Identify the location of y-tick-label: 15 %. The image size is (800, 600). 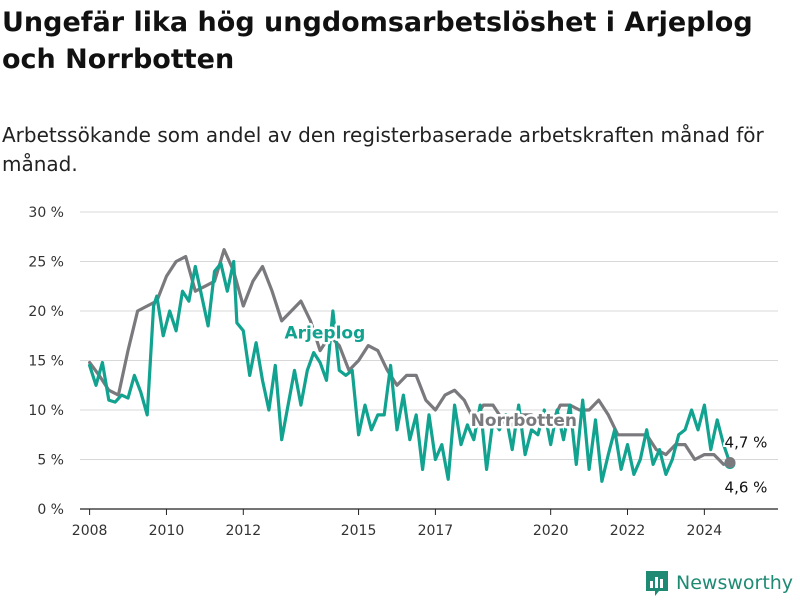
(46, 362).